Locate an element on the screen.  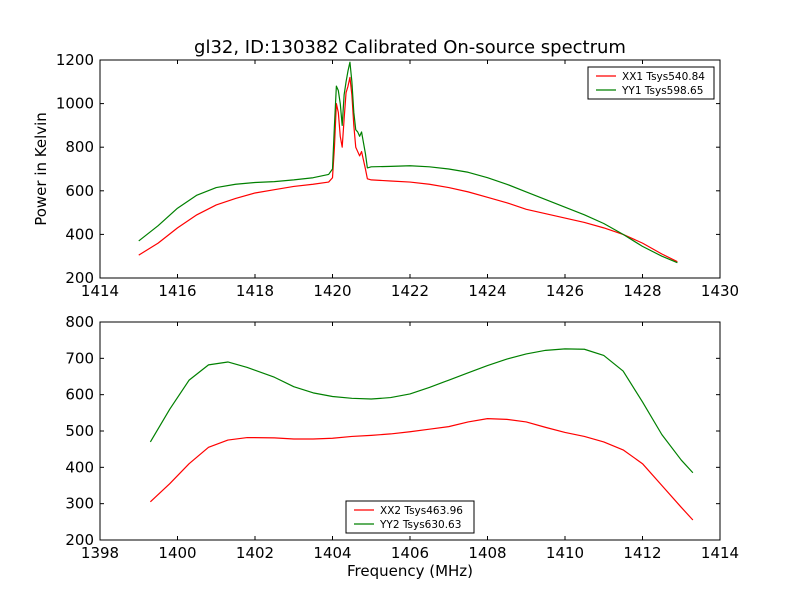
y-tick-label-1-1: 400 is located at coordinates (79, 234).